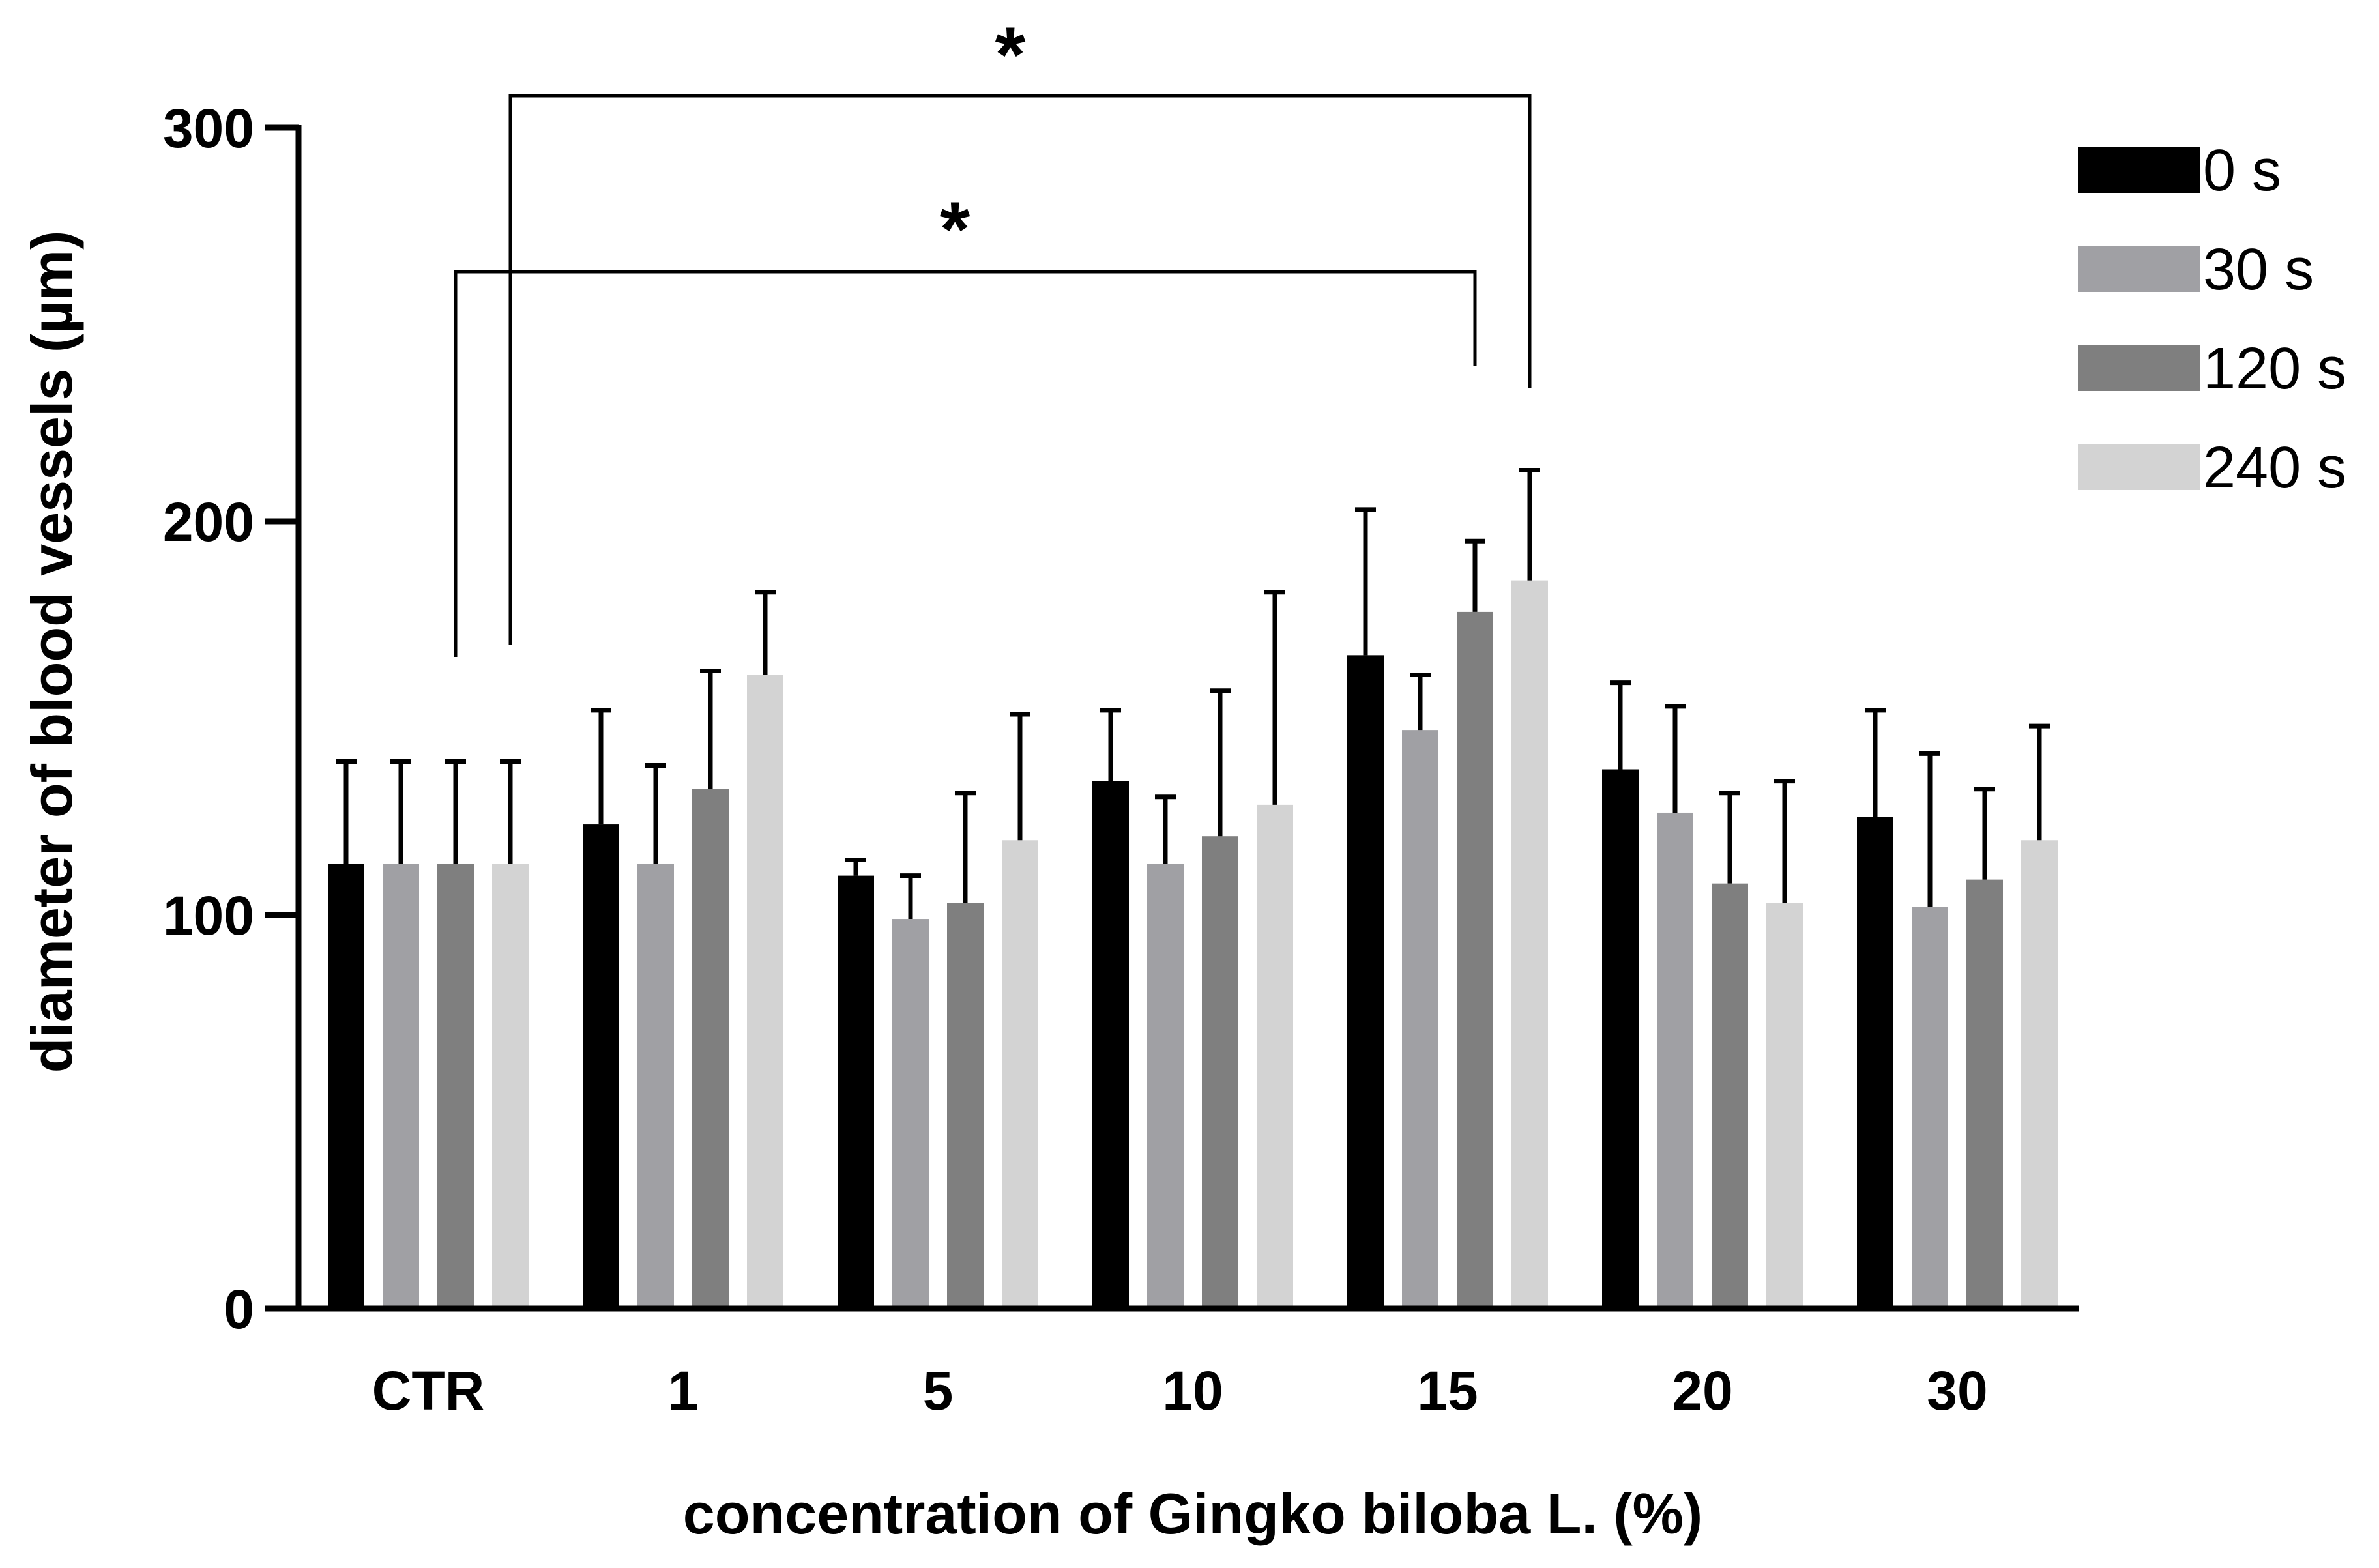 The image size is (2379, 1568). Describe the element at coordinates (1275, 1056) in the screenshot. I see `bar-10-240s` at that location.